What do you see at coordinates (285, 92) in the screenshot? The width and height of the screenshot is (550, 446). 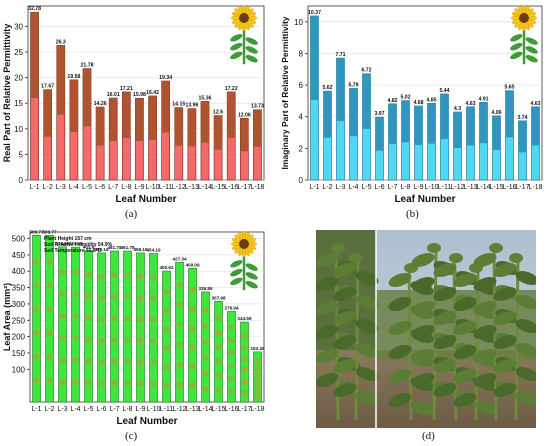 I see `y-axis-title: Imaginary Part of Relative Permittivity` at bounding box center [285, 92].